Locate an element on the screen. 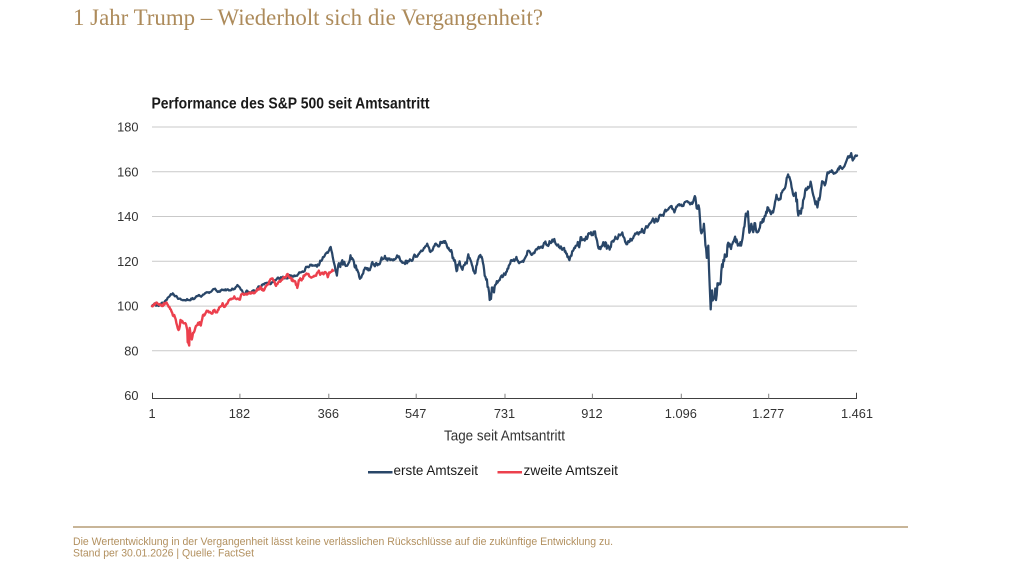 The width and height of the screenshot is (1024, 568). svg-text: 60 is located at coordinates (131, 395).